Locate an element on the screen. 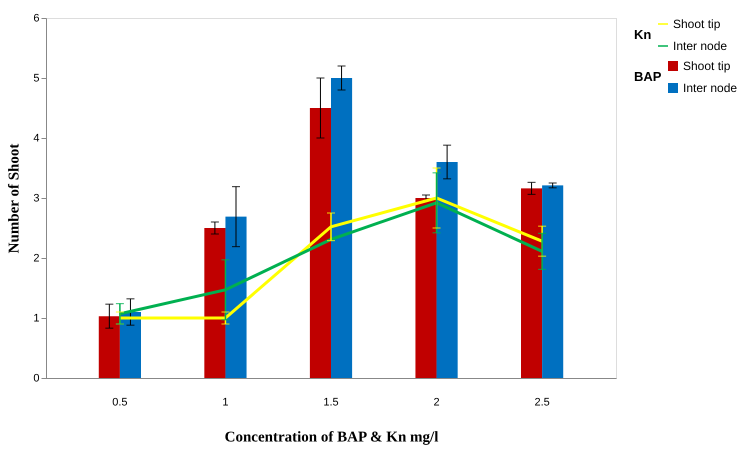 The image size is (755, 455). y-tick-label: 4 is located at coordinates (36, 138).